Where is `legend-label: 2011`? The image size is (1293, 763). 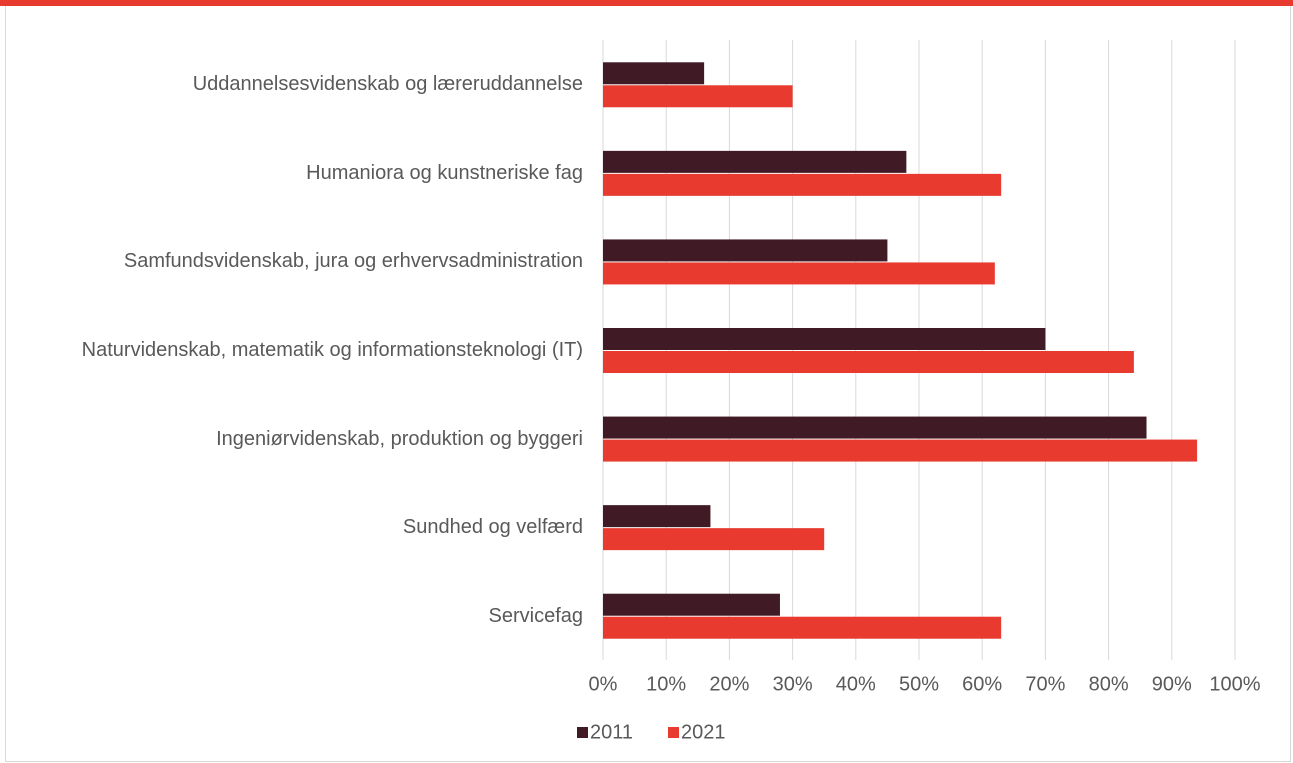
legend-label: 2011 is located at coordinates (611, 732).